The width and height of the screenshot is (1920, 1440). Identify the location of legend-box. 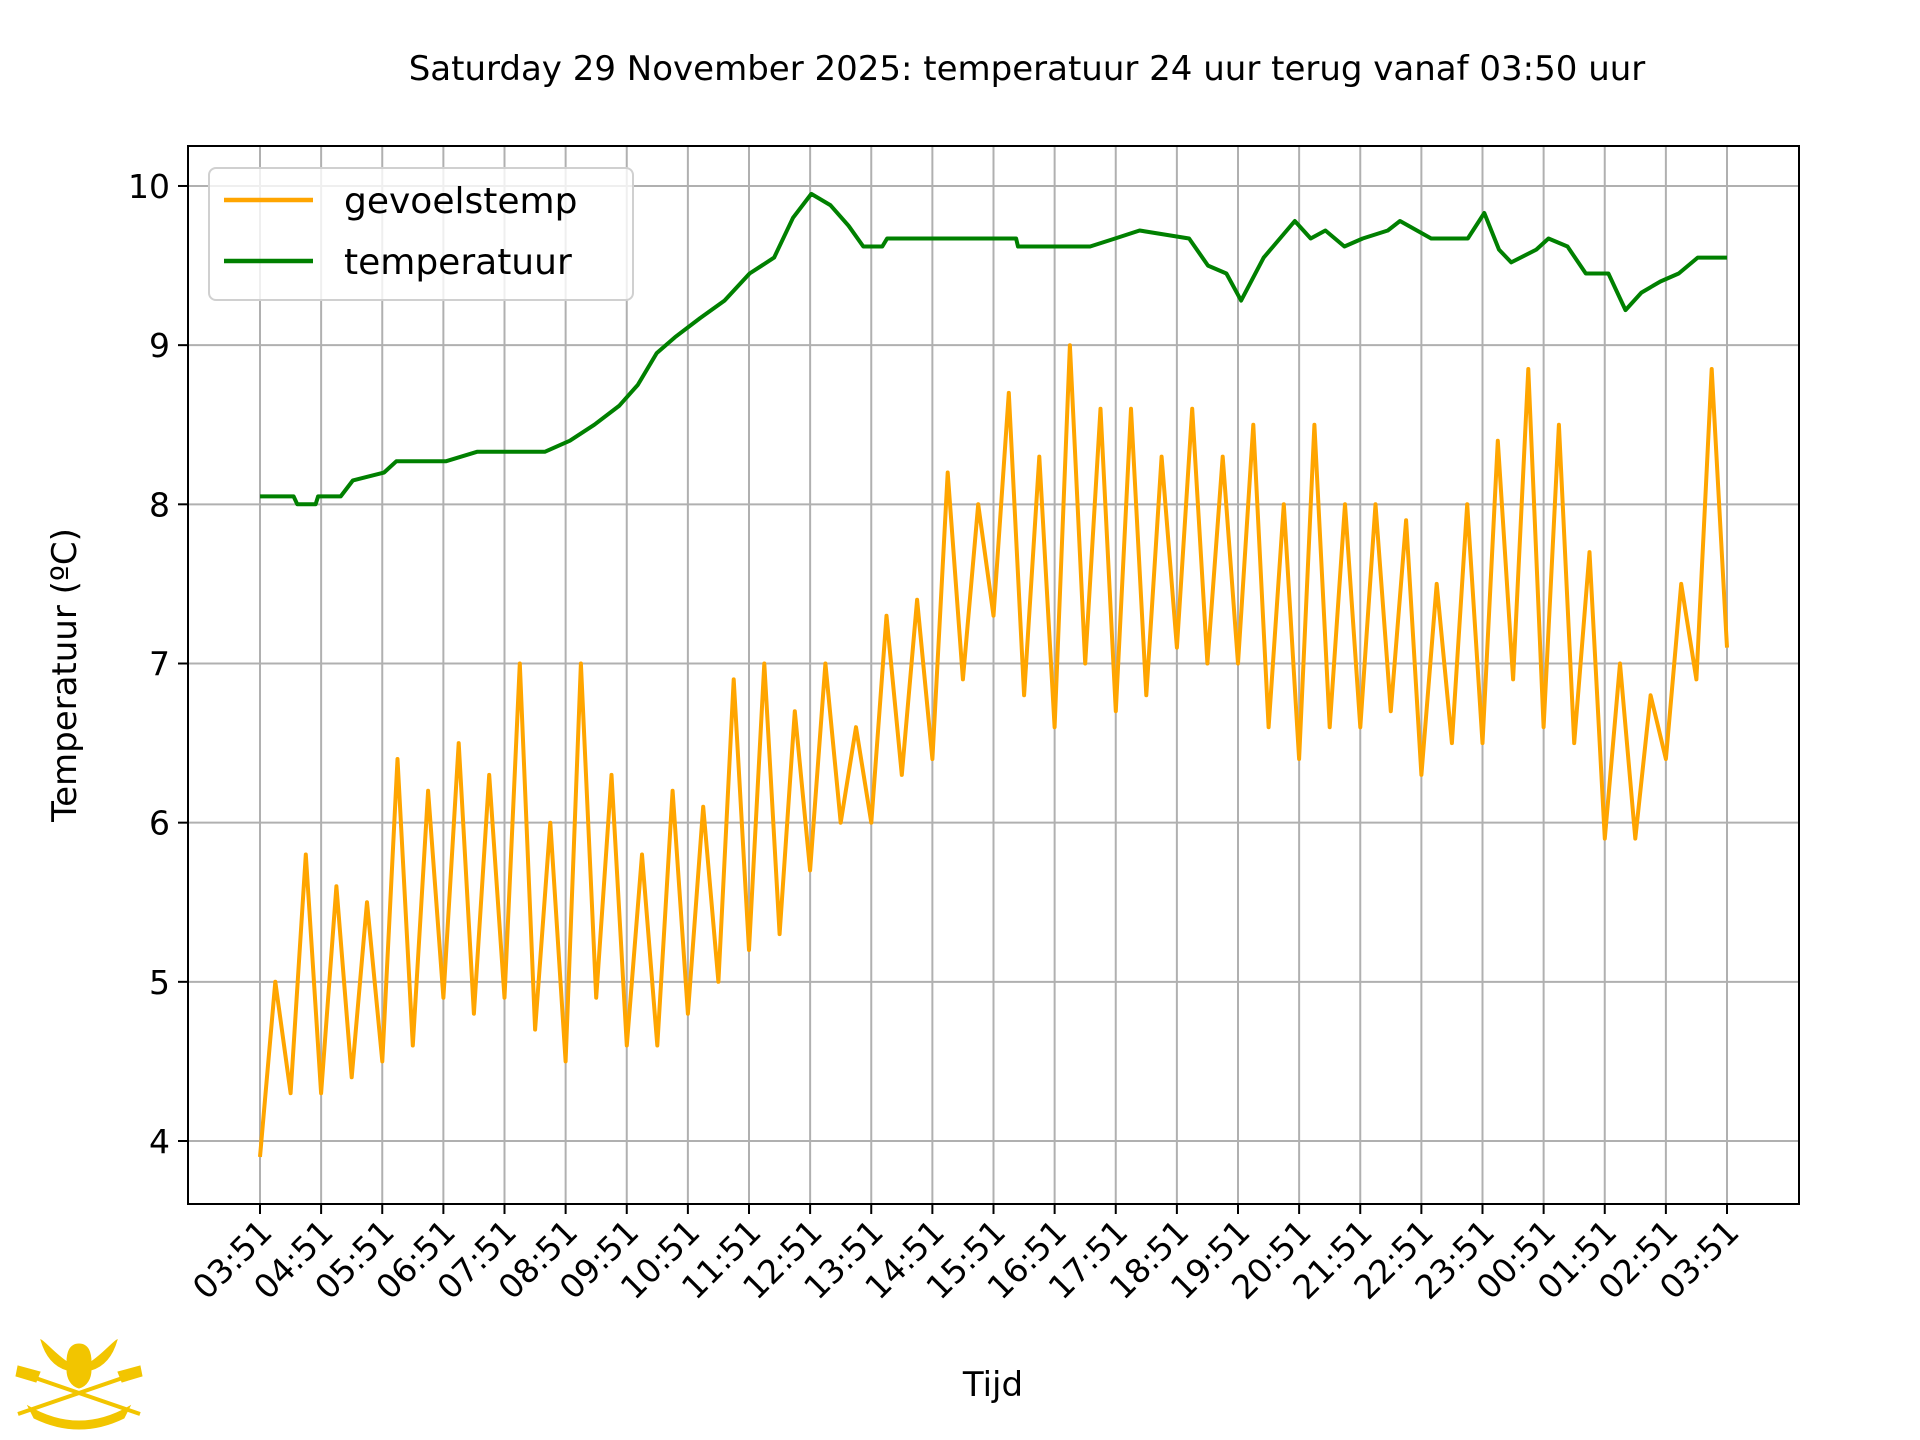
(421, 234).